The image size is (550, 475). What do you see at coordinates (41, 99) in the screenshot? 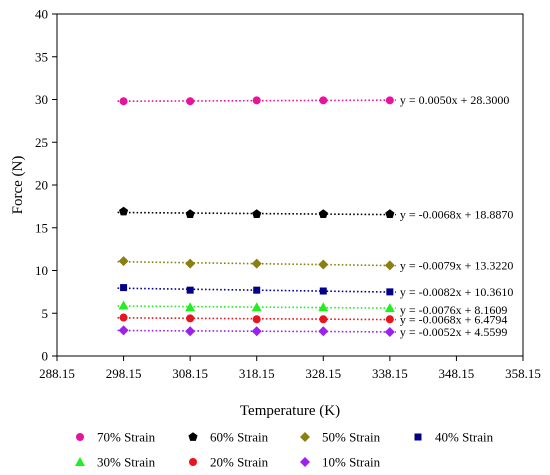
I see `y-tick-label: 30` at bounding box center [41, 99].